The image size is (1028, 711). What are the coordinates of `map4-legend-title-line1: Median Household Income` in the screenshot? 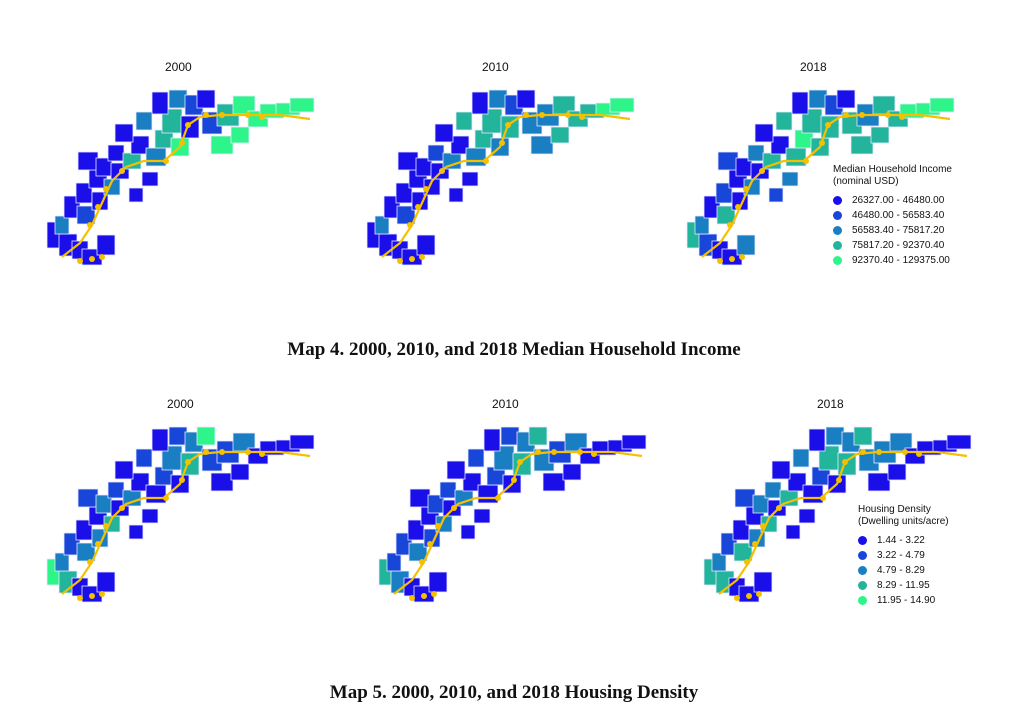 It's located at (892, 169).